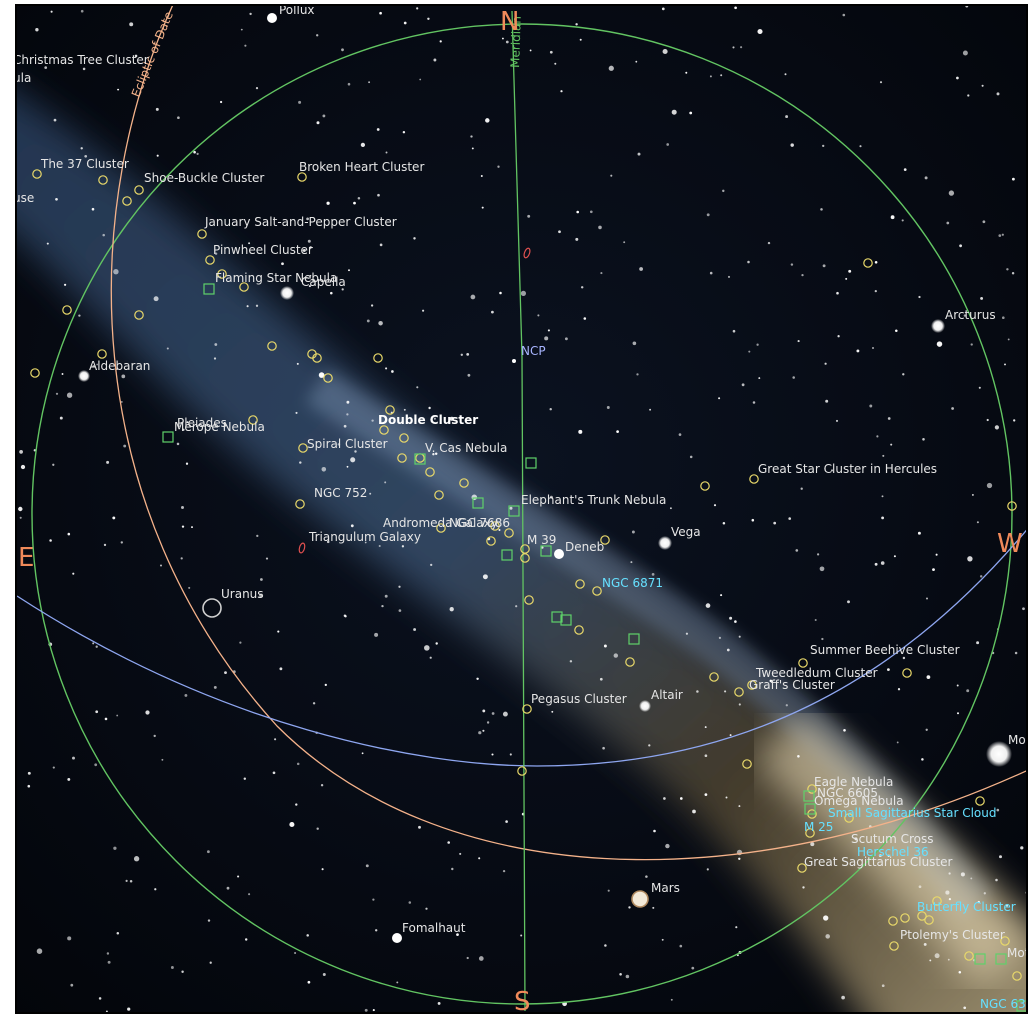 The image size is (1035, 1017). What do you see at coordinates (665, 543) in the screenshot?
I see `star-vega` at bounding box center [665, 543].